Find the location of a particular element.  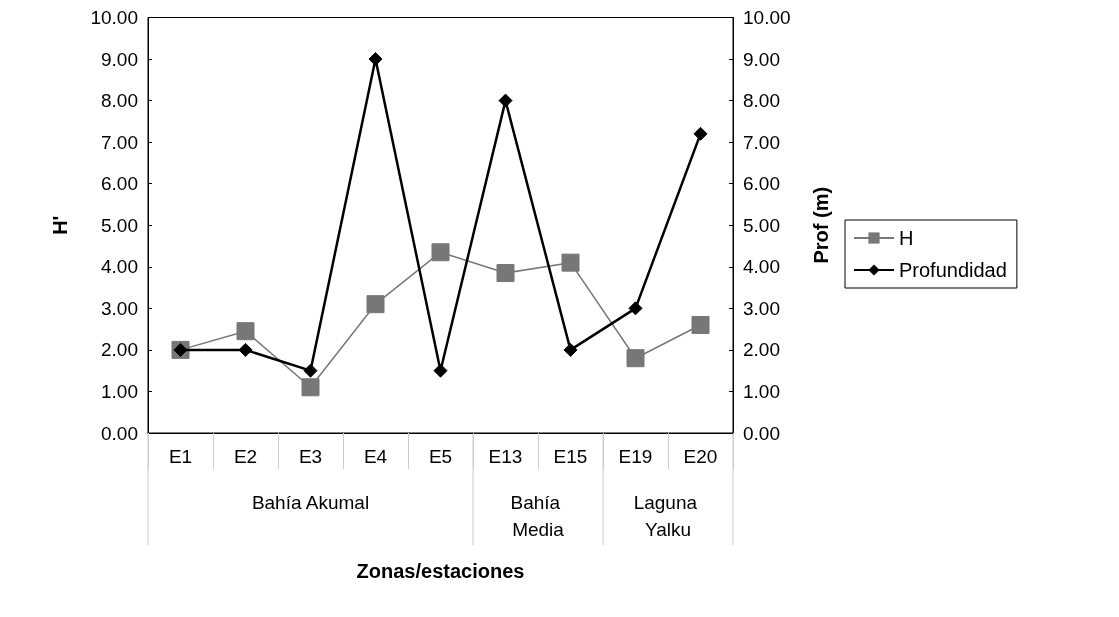

y-tick-label: 4.00 is located at coordinates (119, 267).